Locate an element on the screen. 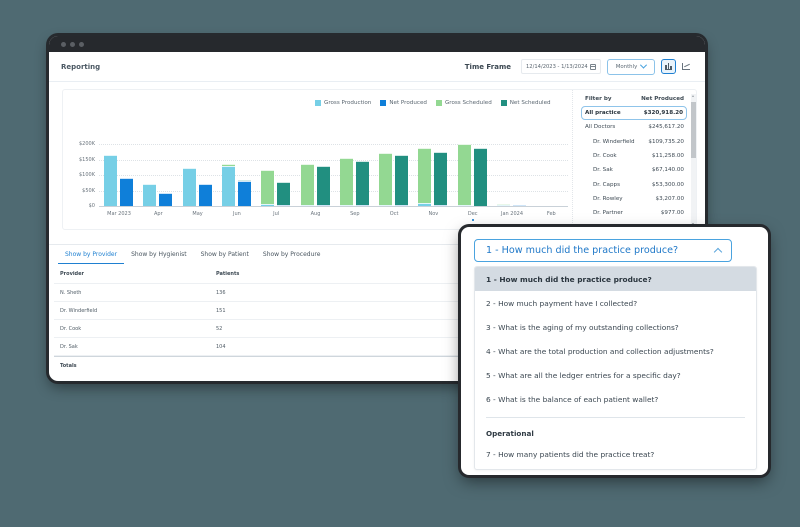  legend-item: Gross Scheduled is located at coordinates (463, 103).